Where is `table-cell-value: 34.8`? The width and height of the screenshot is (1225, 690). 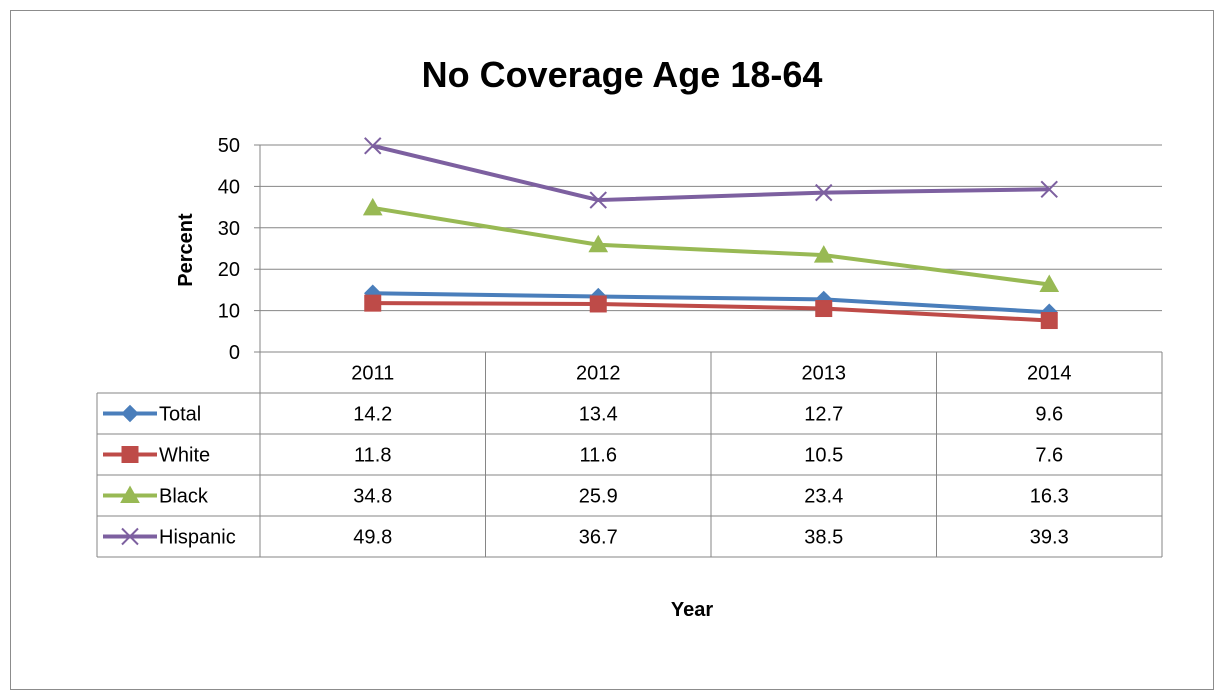
table-cell-value: 34.8 is located at coordinates (372, 497).